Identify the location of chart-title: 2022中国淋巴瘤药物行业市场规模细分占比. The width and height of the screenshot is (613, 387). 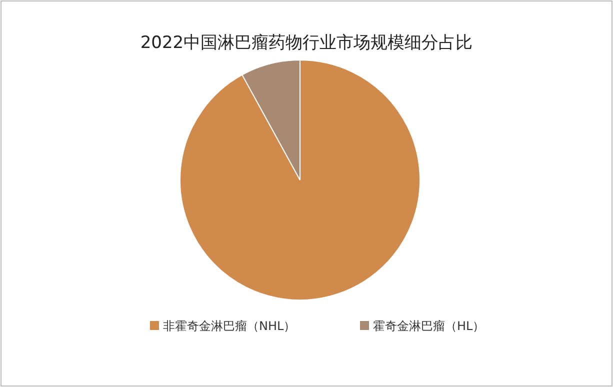
(306, 43).